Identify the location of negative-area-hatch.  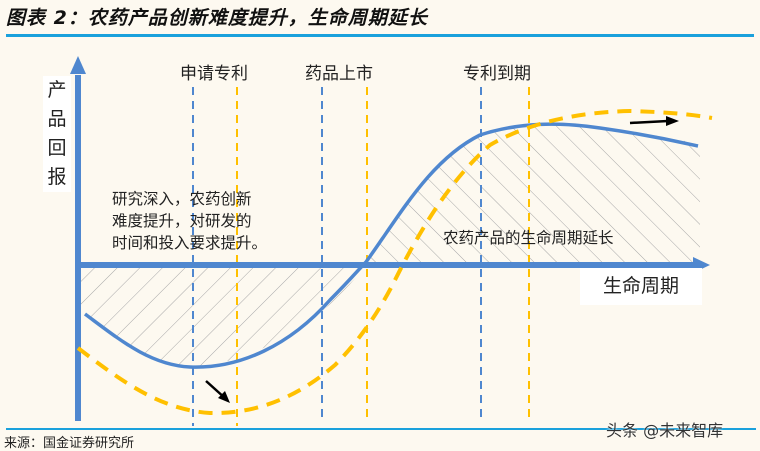
(222, 316).